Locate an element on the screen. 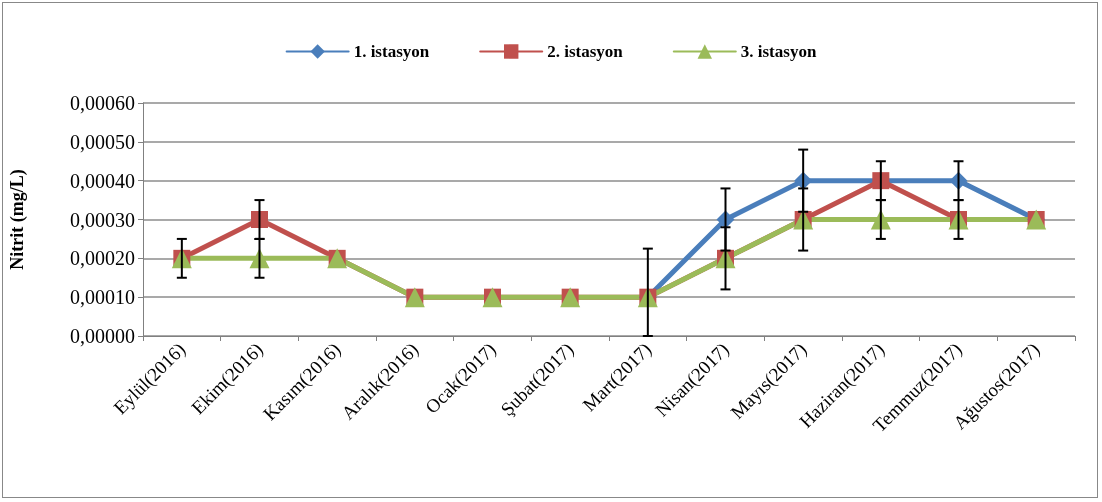  y-tick-label: 0,00020 is located at coordinates (102, 258).